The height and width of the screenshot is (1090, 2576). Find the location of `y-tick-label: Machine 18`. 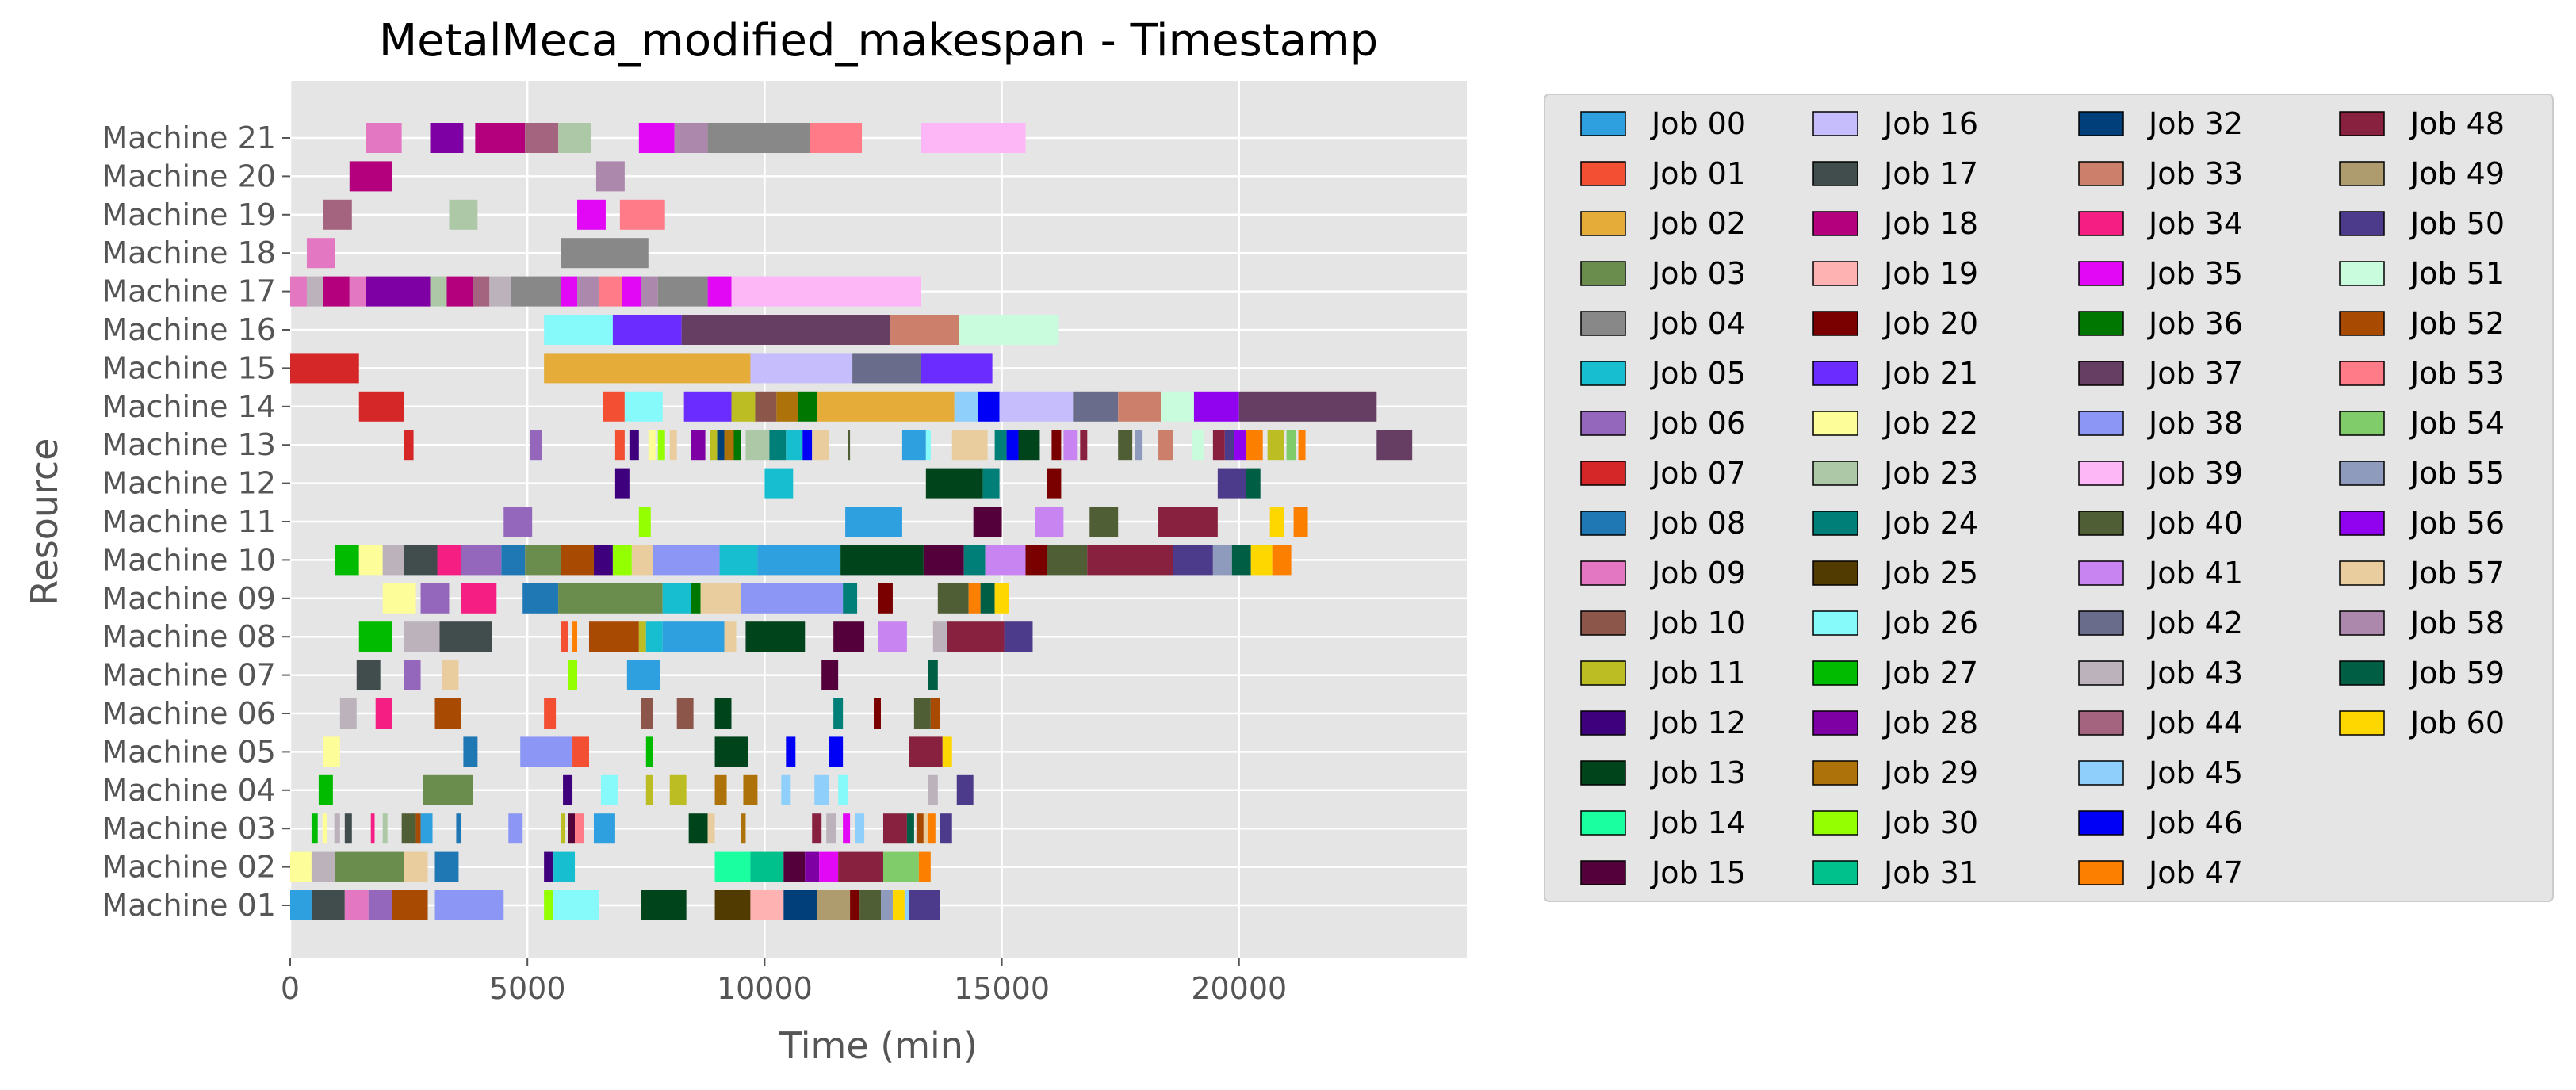

y-tick-label: Machine 18 is located at coordinates (188, 253).